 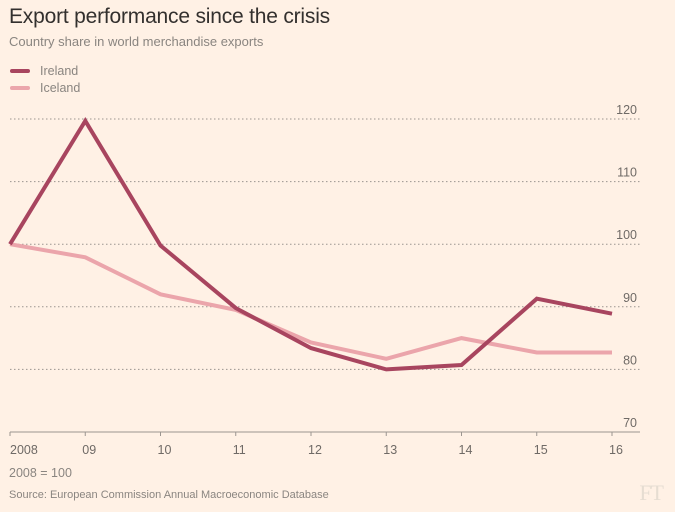 What do you see at coordinates (60, 87) in the screenshot?
I see `legend-label-iceland: Iceland` at bounding box center [60, 87].